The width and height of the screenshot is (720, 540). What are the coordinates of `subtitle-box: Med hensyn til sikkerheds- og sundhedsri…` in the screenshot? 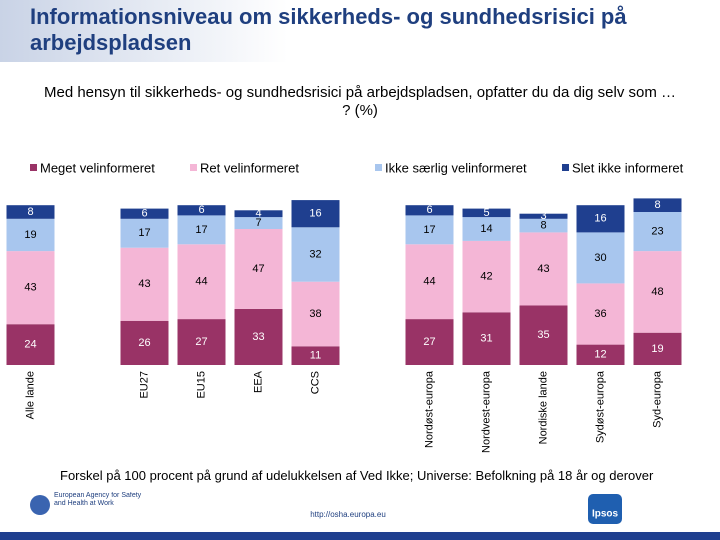 It's located at (359, 101).